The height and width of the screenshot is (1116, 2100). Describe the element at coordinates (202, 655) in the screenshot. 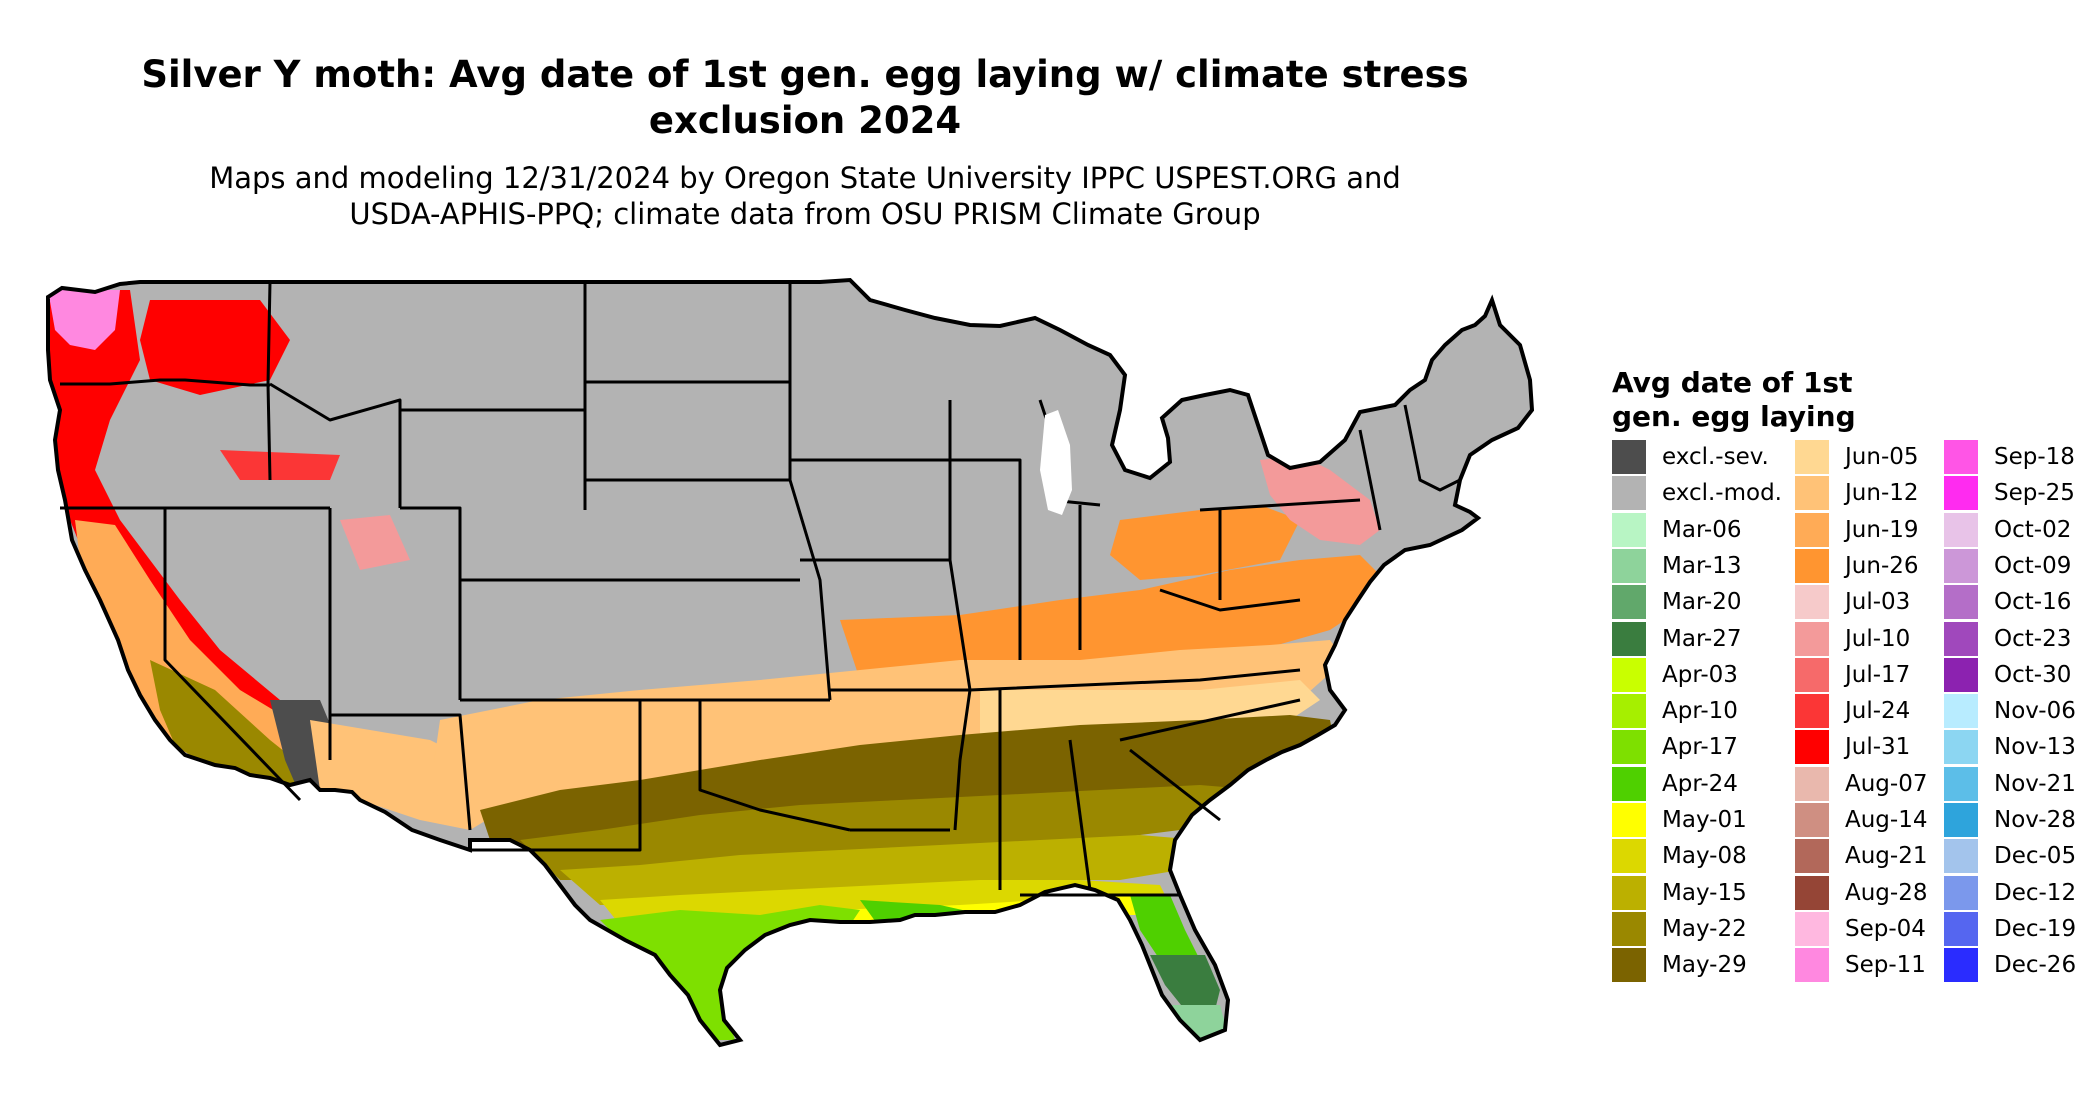

I see `zone-california-valley` at that location.